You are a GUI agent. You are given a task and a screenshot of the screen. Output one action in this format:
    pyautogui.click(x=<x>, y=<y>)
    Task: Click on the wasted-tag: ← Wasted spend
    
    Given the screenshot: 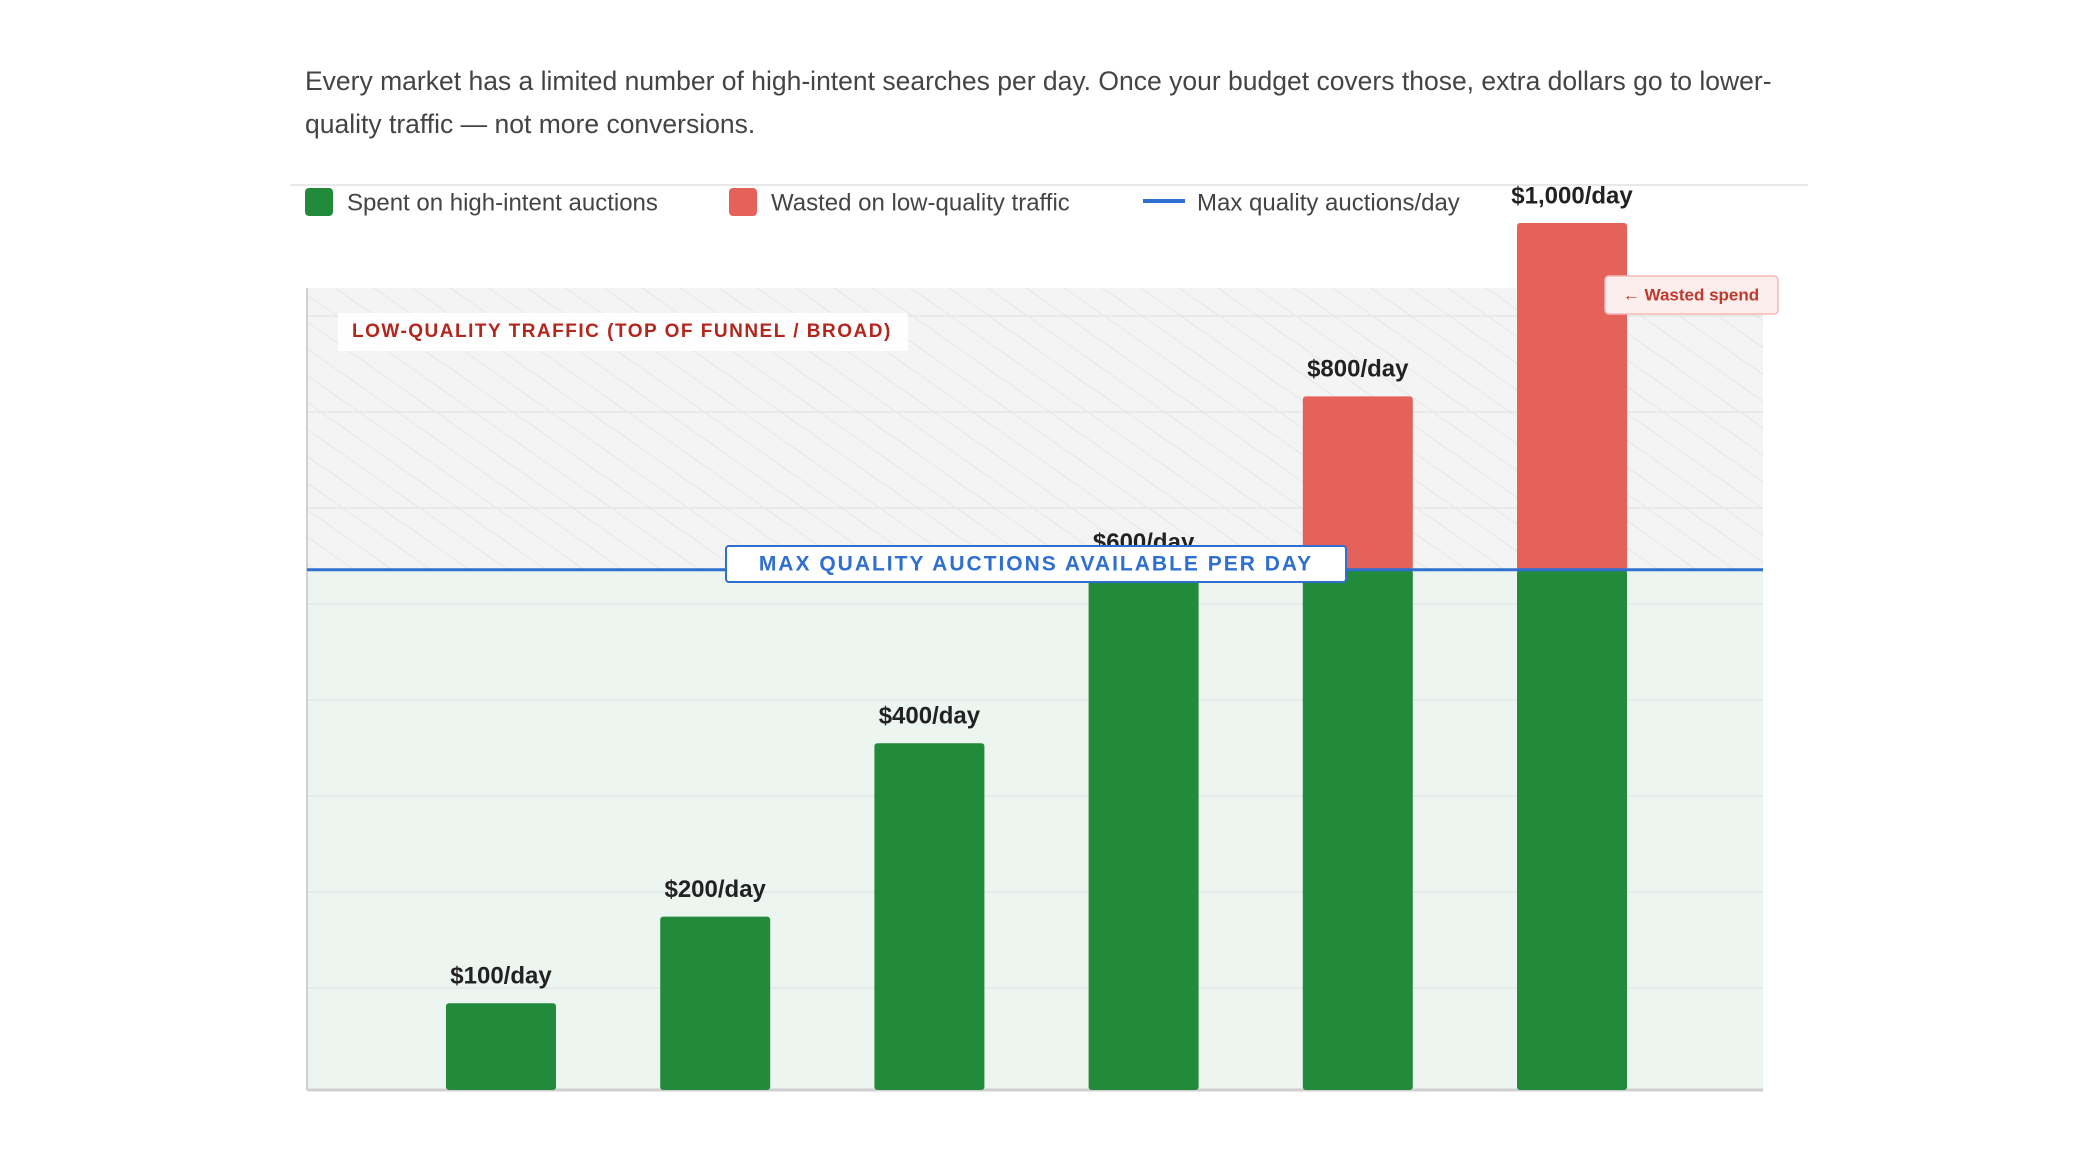 What is the action you would take?
    pyautogui.click(x=1691, y=294)
    